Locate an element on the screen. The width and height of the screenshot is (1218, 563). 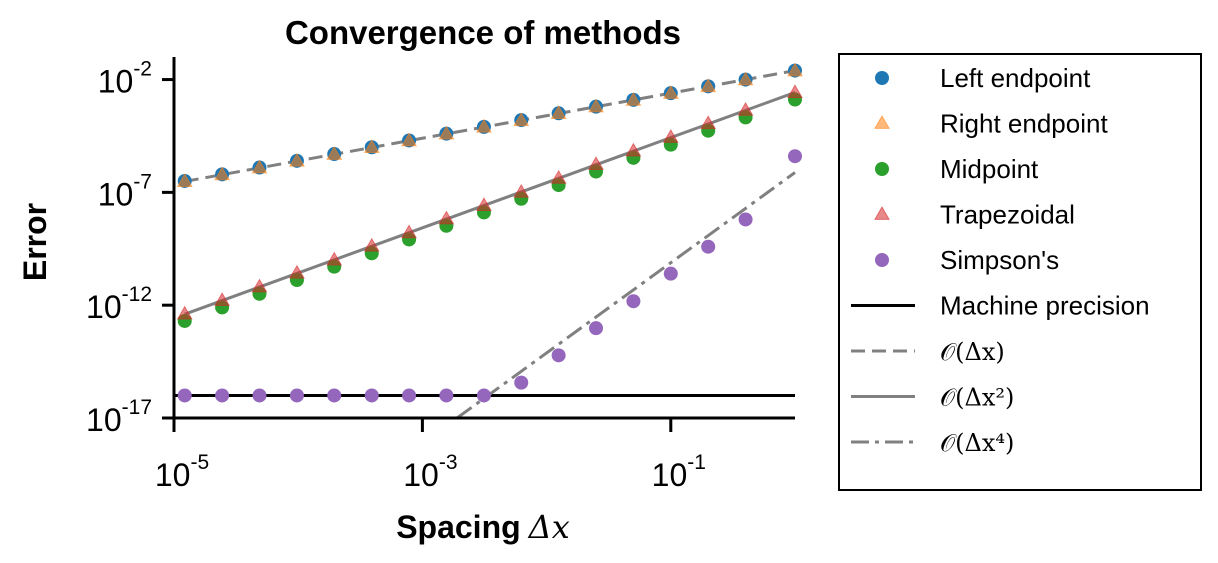
legend-entry-7: 𝒪(Δx²) is located at coordinates (932, 398).